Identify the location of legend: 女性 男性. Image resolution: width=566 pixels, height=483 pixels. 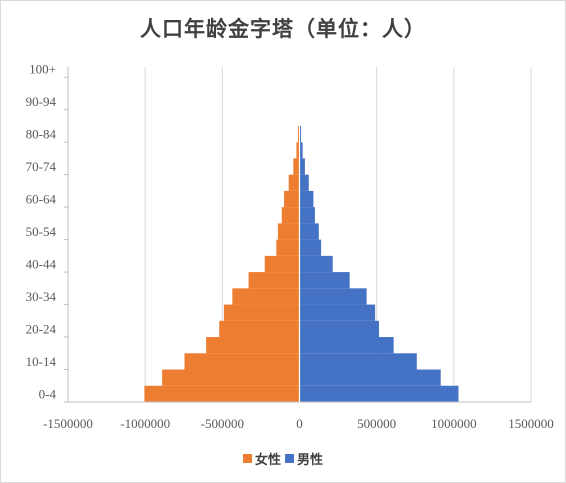
(283, 458).